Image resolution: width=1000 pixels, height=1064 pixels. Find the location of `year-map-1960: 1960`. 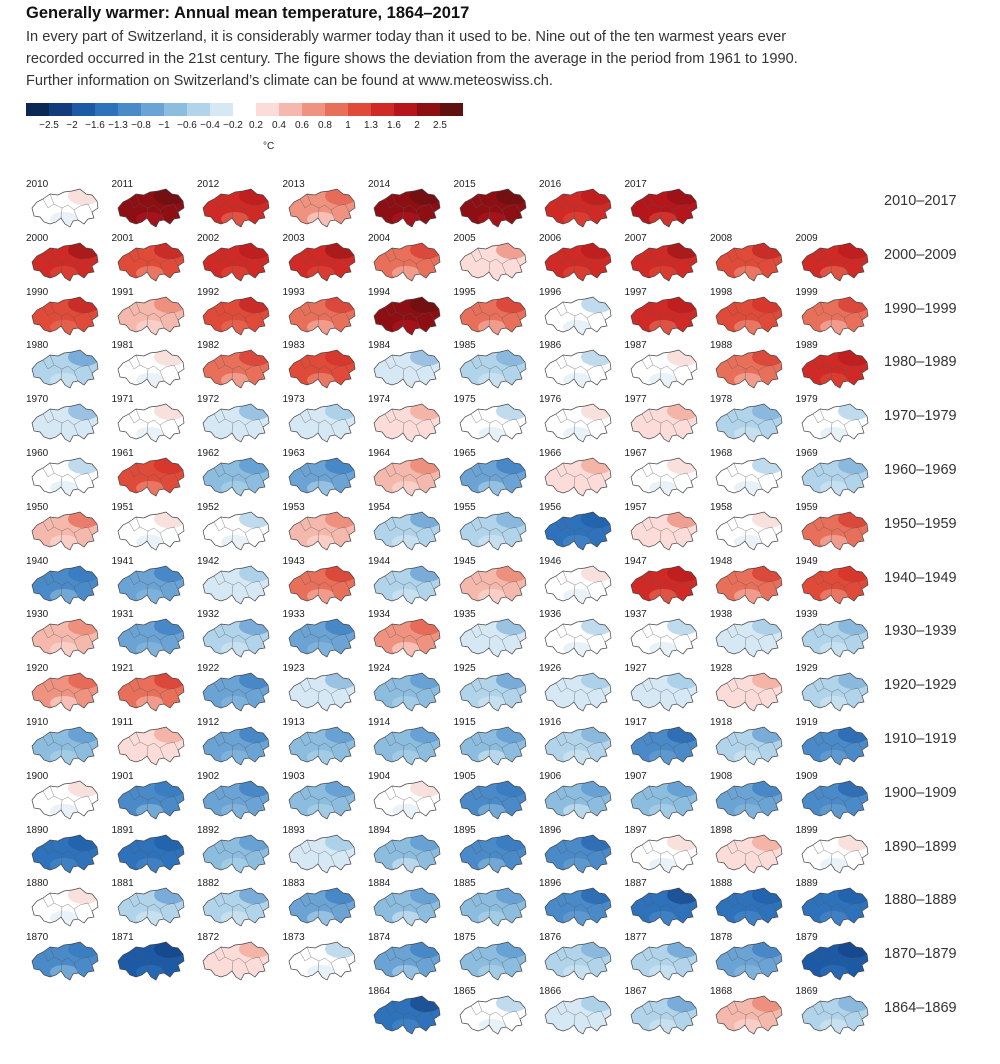

year-map-1960: 1960 is located at coordinates (63, 475).